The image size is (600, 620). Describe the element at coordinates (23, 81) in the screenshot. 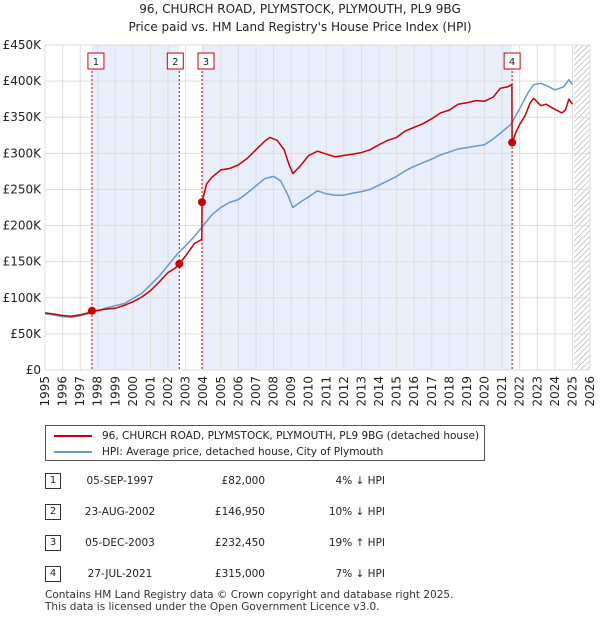

I see `y-tick-label: £400K` at that location.